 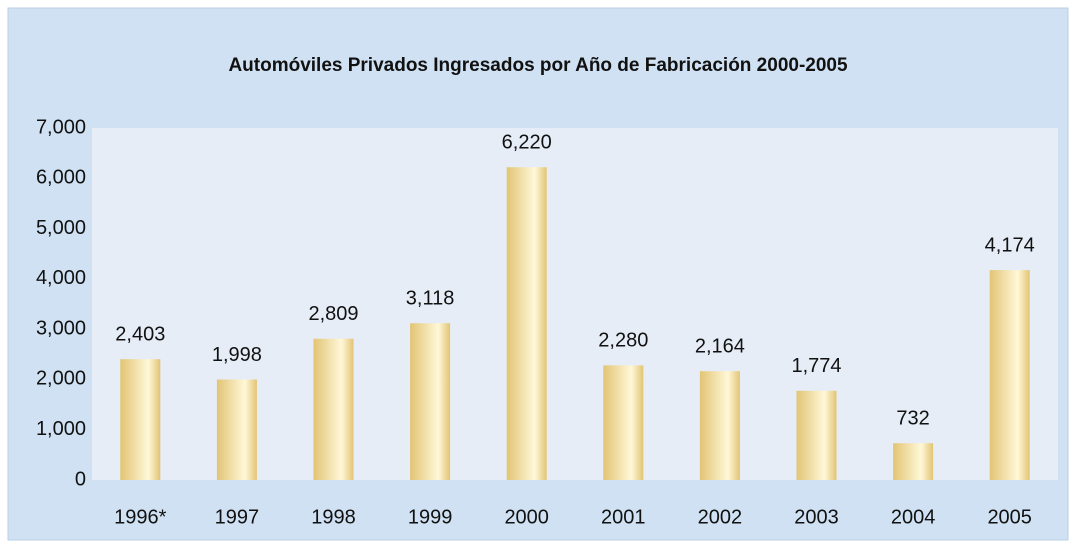 I want to click on data-label: 732, so click(x=912, y=418).